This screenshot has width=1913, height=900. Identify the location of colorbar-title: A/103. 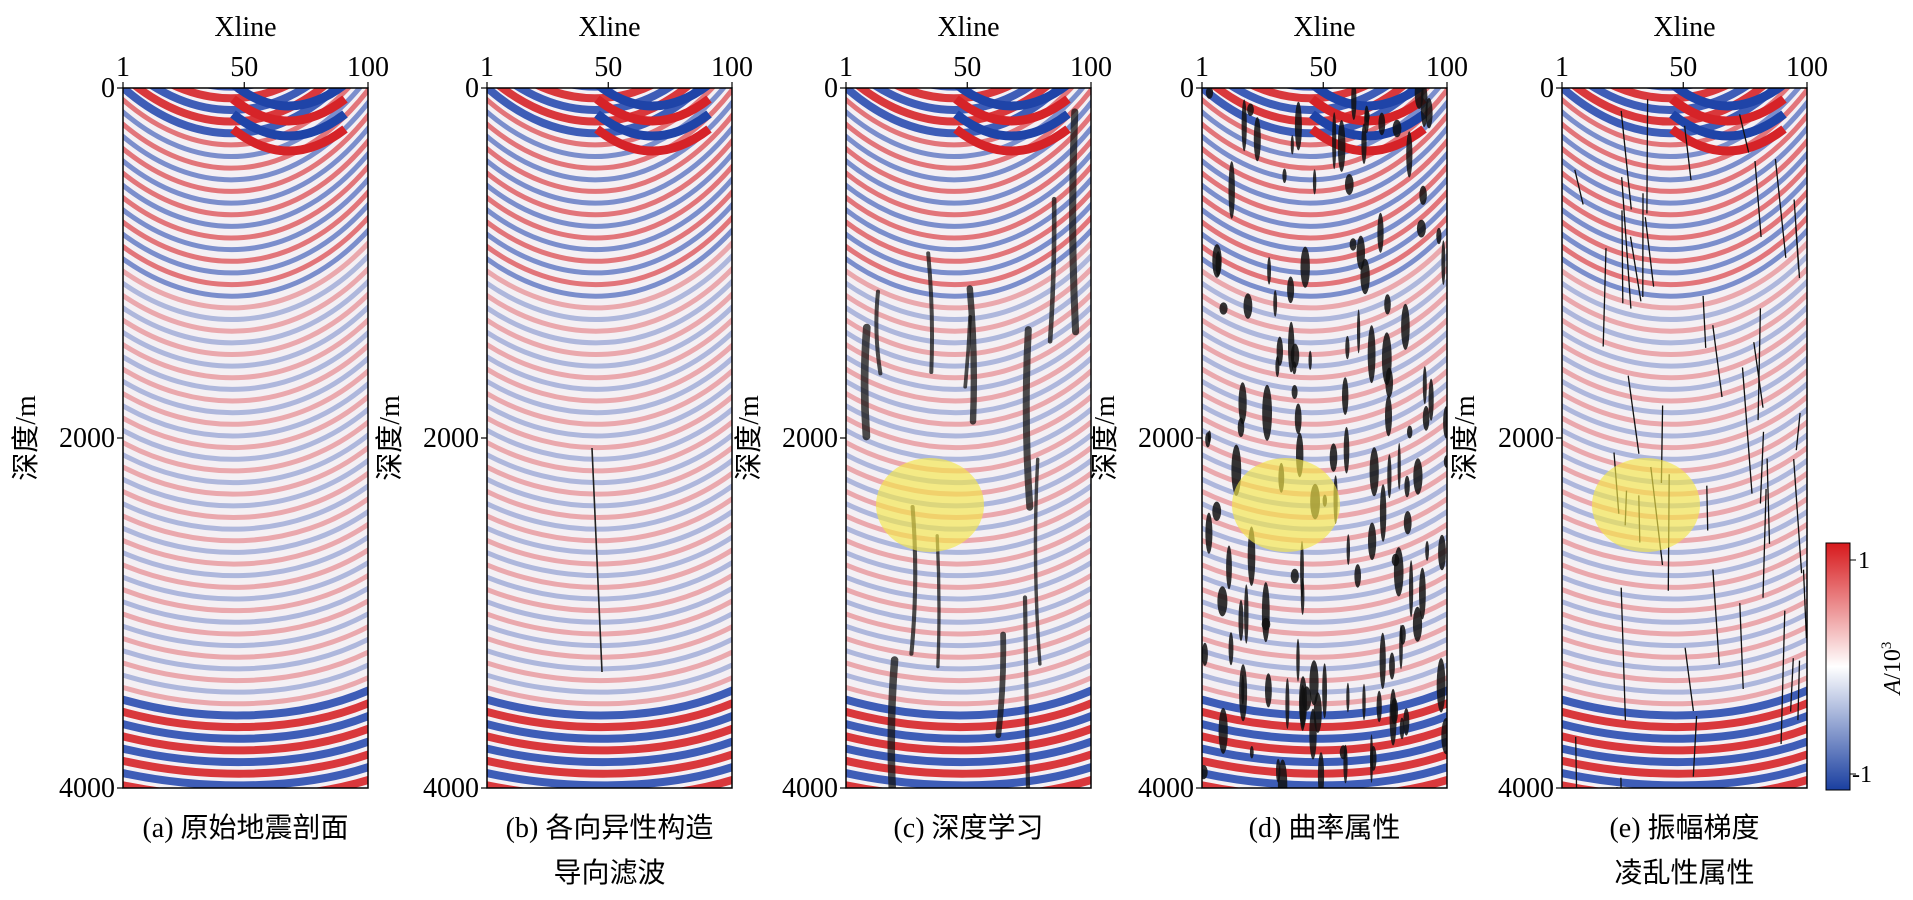
(1892, 669).